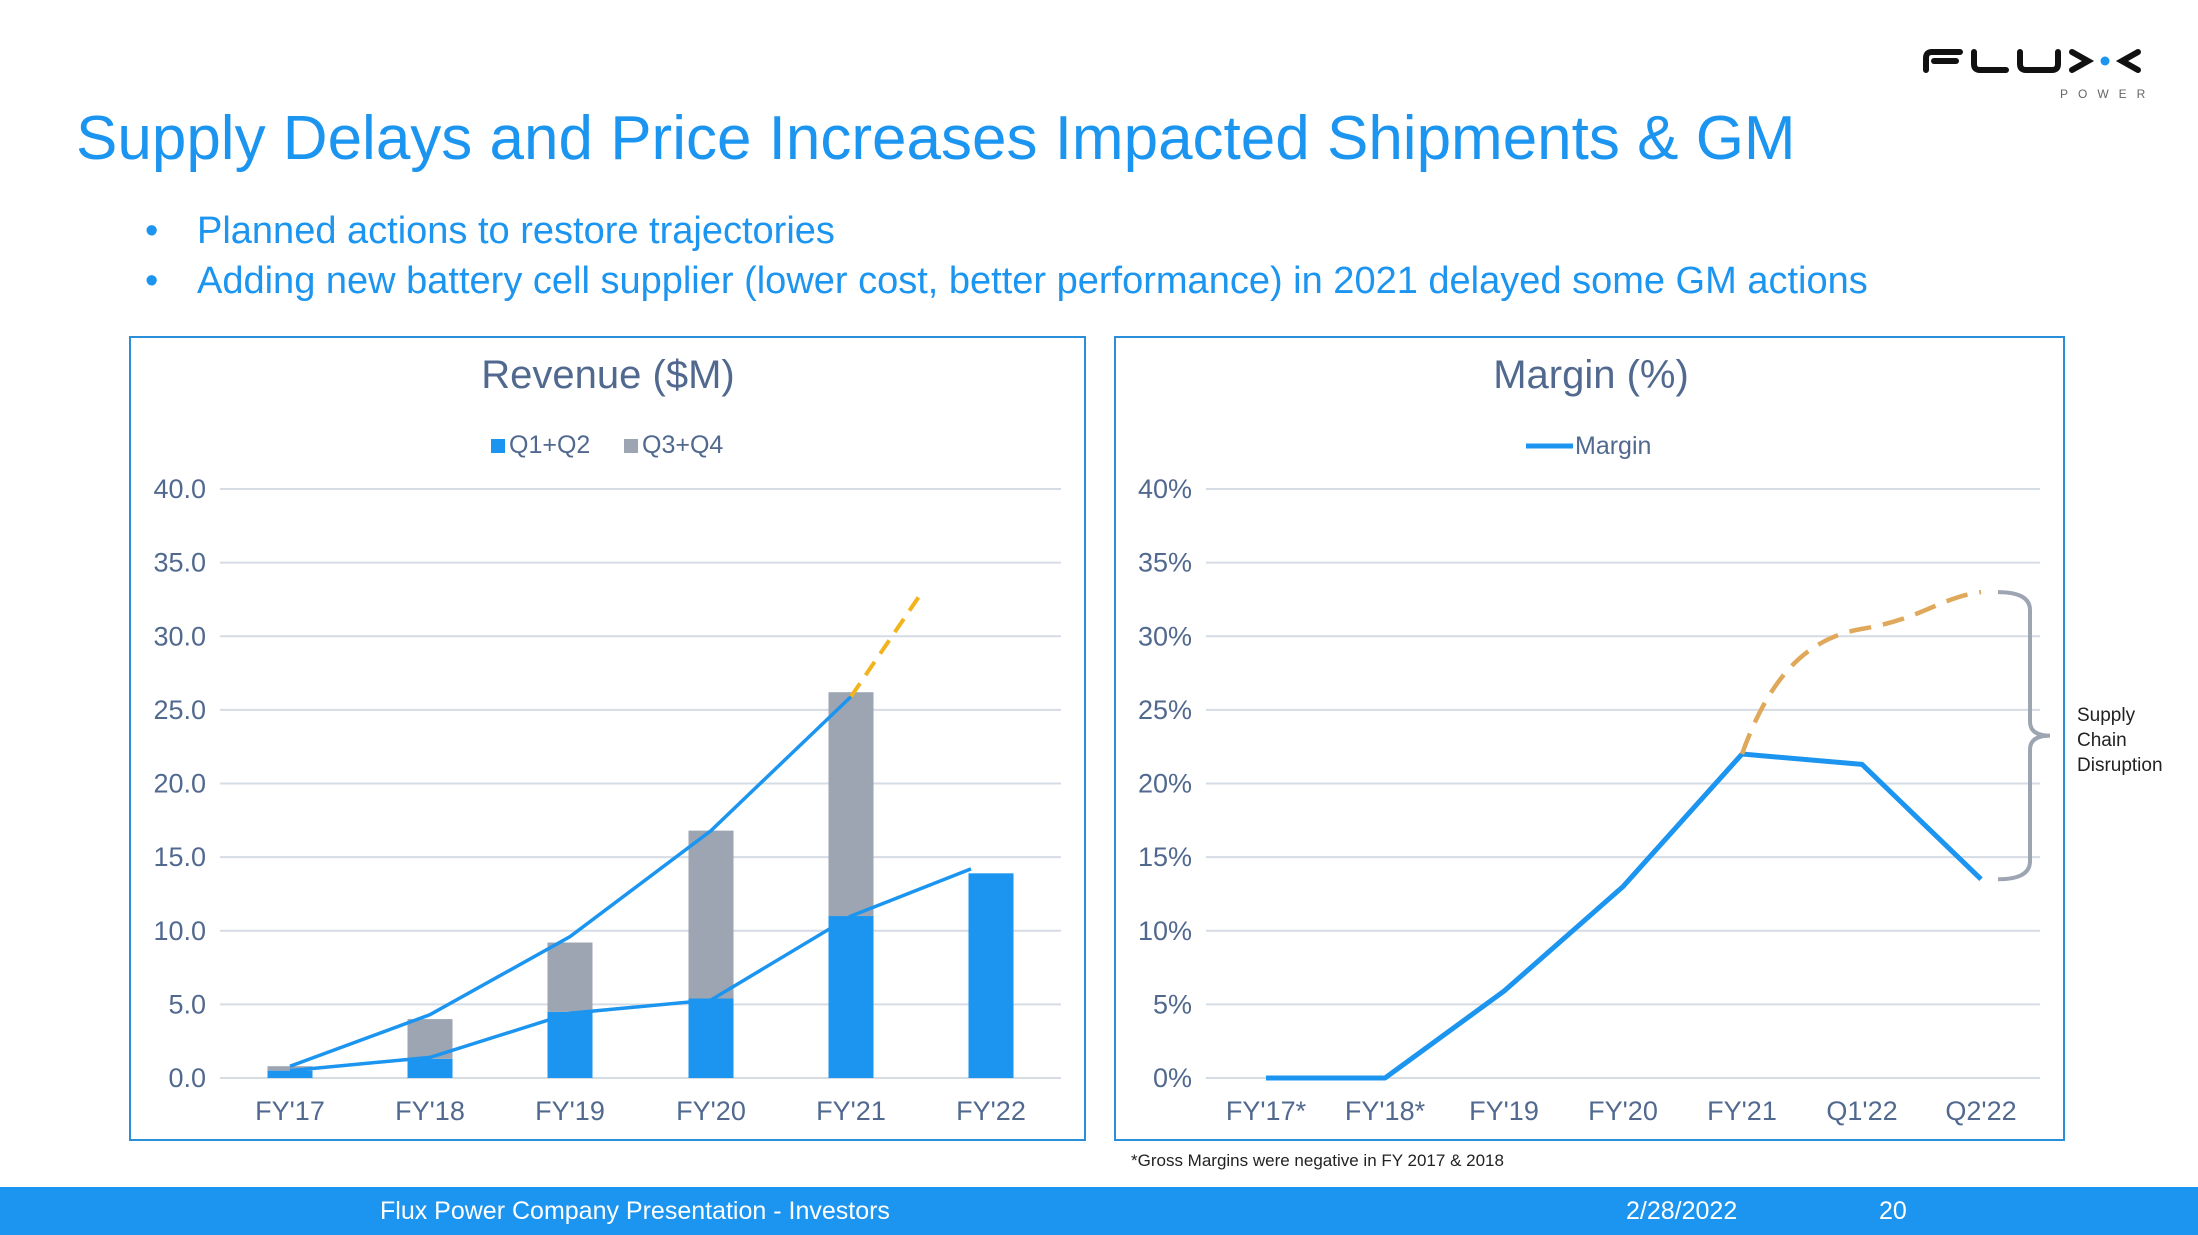  Describe the element at coordinates (991, 1111) in the screenshot. I see `x-tick-label: FY'22` at that location.